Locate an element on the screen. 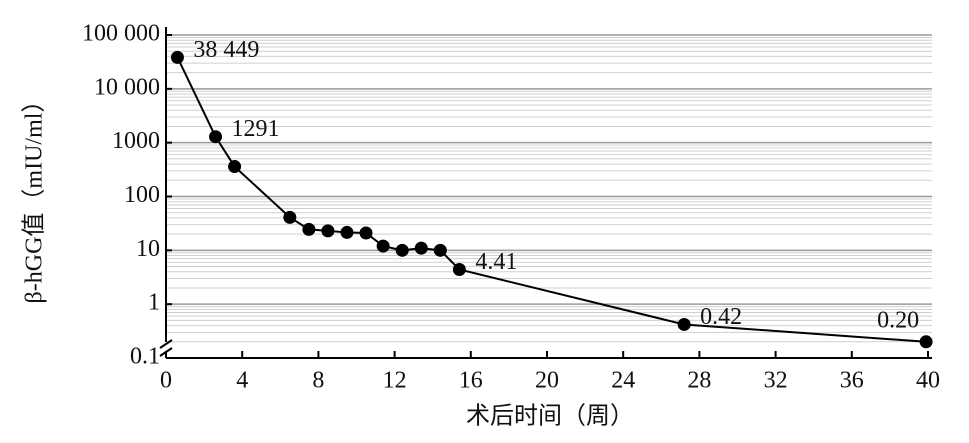 Image resolution: width=969 pixels, height=443 pixels. data-label: 4.41 is located at coordinates (496, 262).